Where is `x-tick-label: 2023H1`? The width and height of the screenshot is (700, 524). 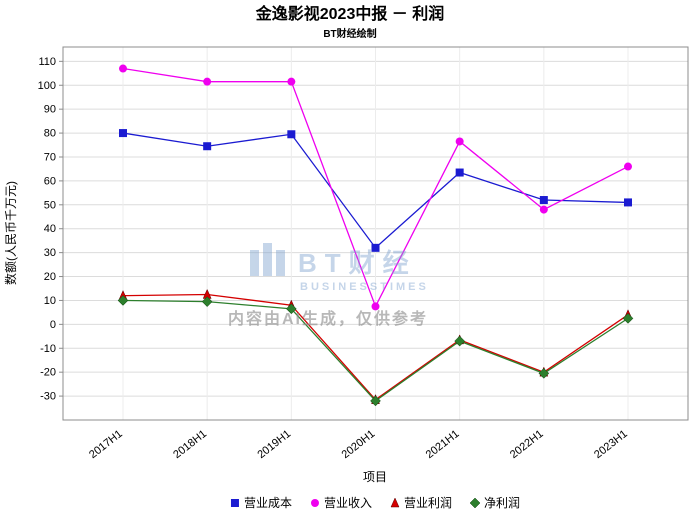 x-tick-label: 2023H1 is located at coordinates (611, 444).